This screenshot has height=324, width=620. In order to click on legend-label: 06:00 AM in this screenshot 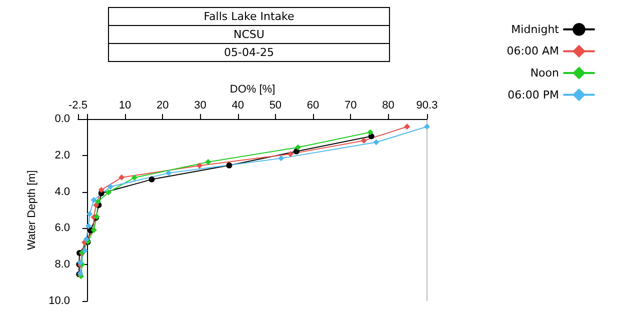, I will do `click(532, 51)`.